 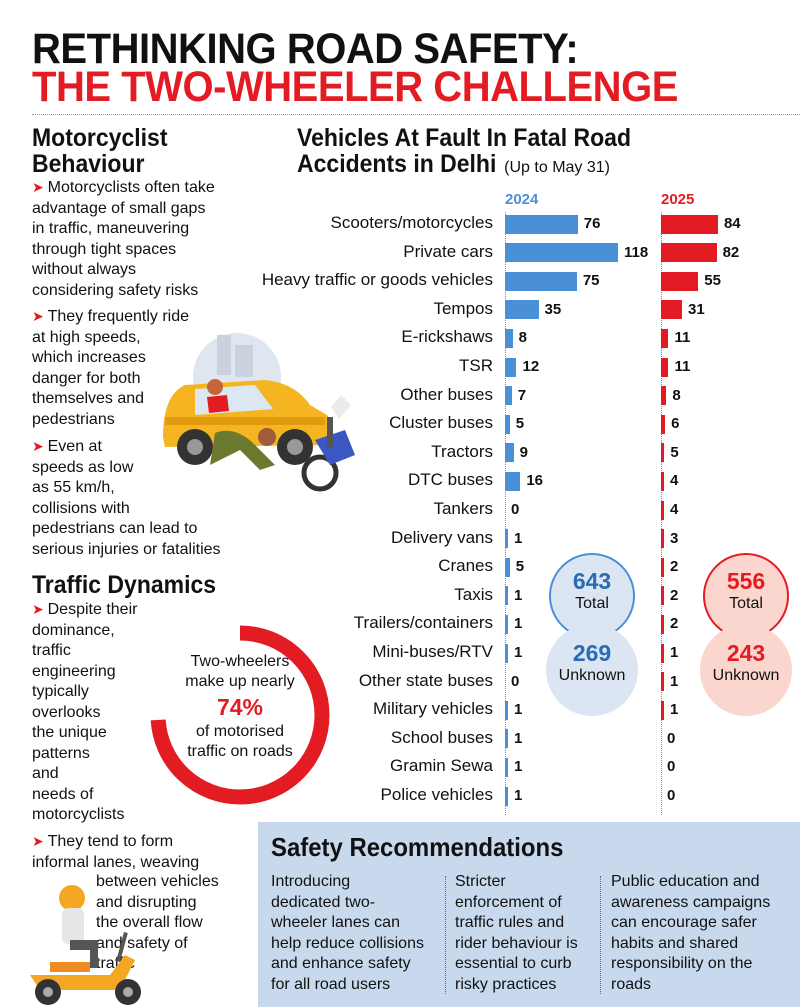 I want to click on title-line-1: RETHINKING ROAD SAFETY:, so click(x=305, y=49).